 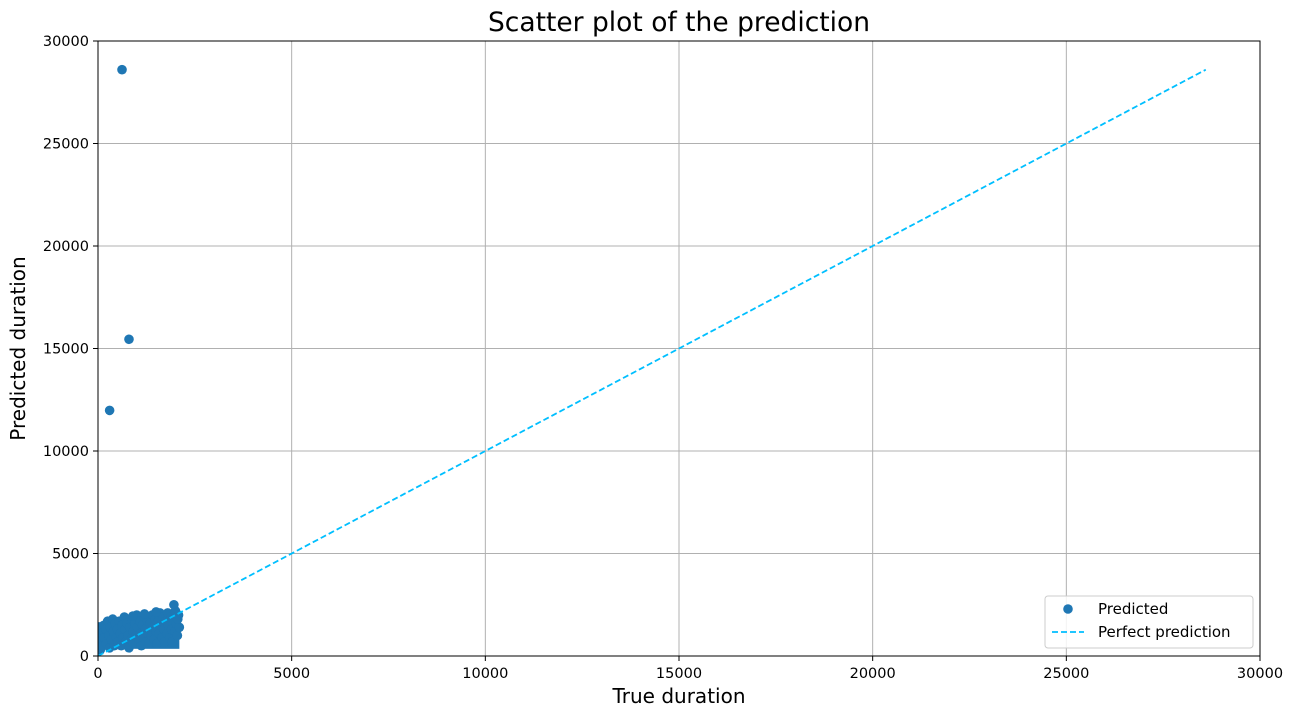 I want to click on y-axis-label: Predicted duration, so click(x=18, y=348).